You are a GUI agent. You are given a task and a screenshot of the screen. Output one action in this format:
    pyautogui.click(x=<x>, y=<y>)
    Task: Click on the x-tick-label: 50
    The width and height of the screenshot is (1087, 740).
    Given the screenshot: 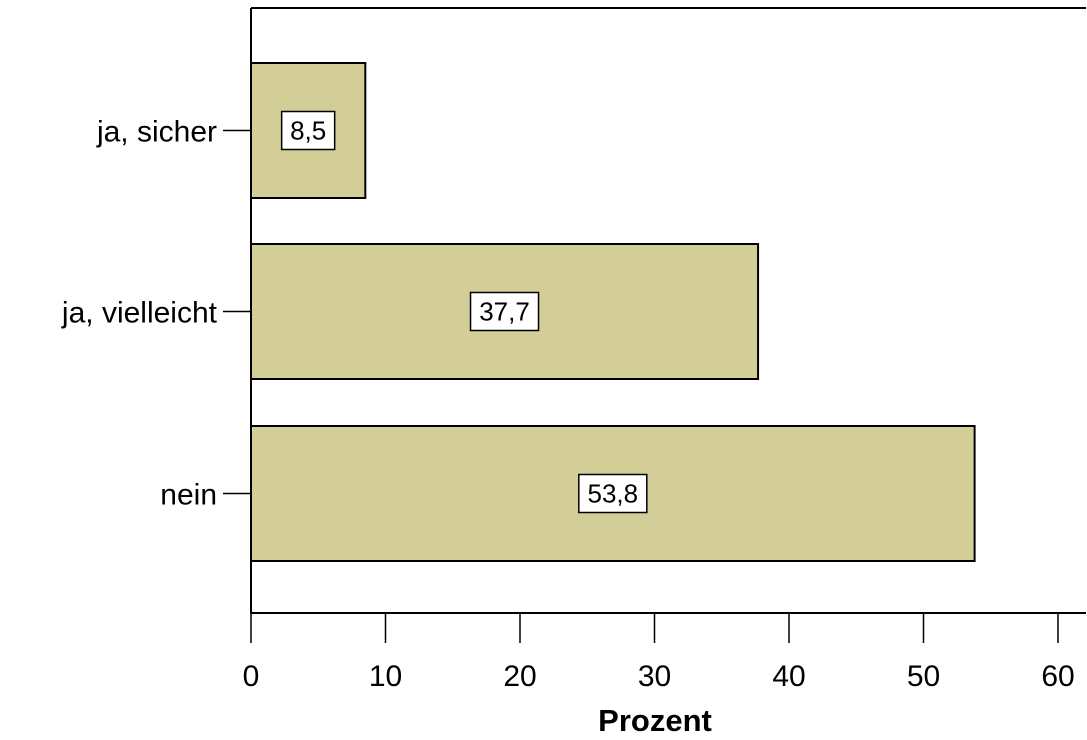 What is the action you would take?
    pyautogui.click(x=923, y=676)
    